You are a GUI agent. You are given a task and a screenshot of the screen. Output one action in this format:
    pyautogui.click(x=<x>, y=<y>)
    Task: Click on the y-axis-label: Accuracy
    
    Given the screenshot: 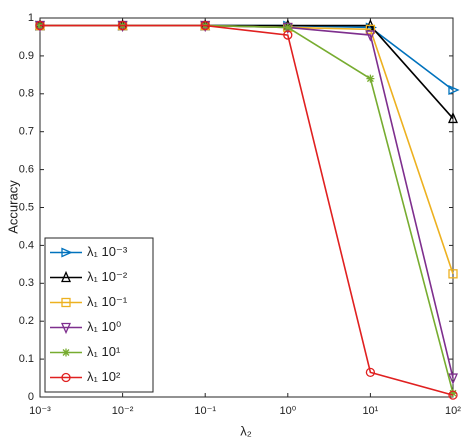 What is the action you would take?
    pyautogui.click(x=12, y=207)
    